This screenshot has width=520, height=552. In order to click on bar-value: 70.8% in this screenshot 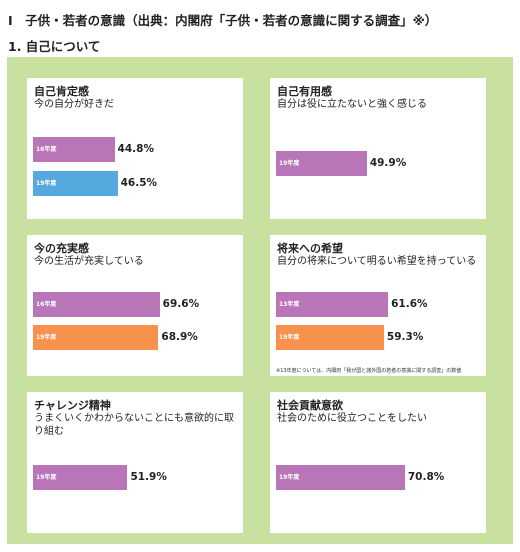, I will do `click(426, 477)`.